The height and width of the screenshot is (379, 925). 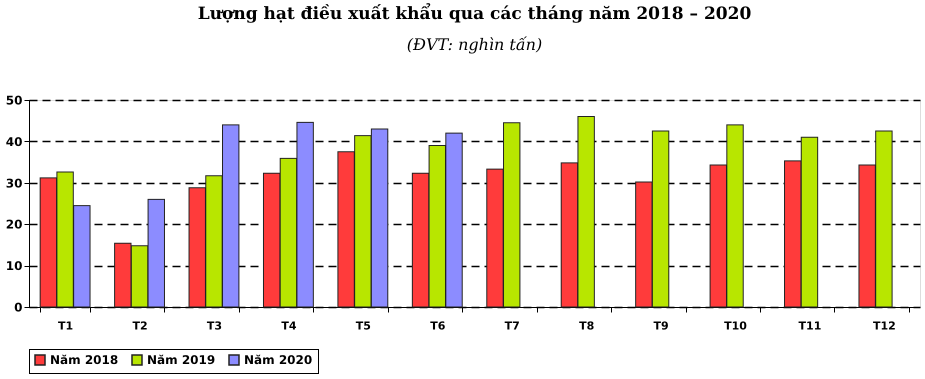 What do you see at coordinates (14, 266) in the screenshot?
I see `y-tick-label: 10` at bounding box center [14, 266].